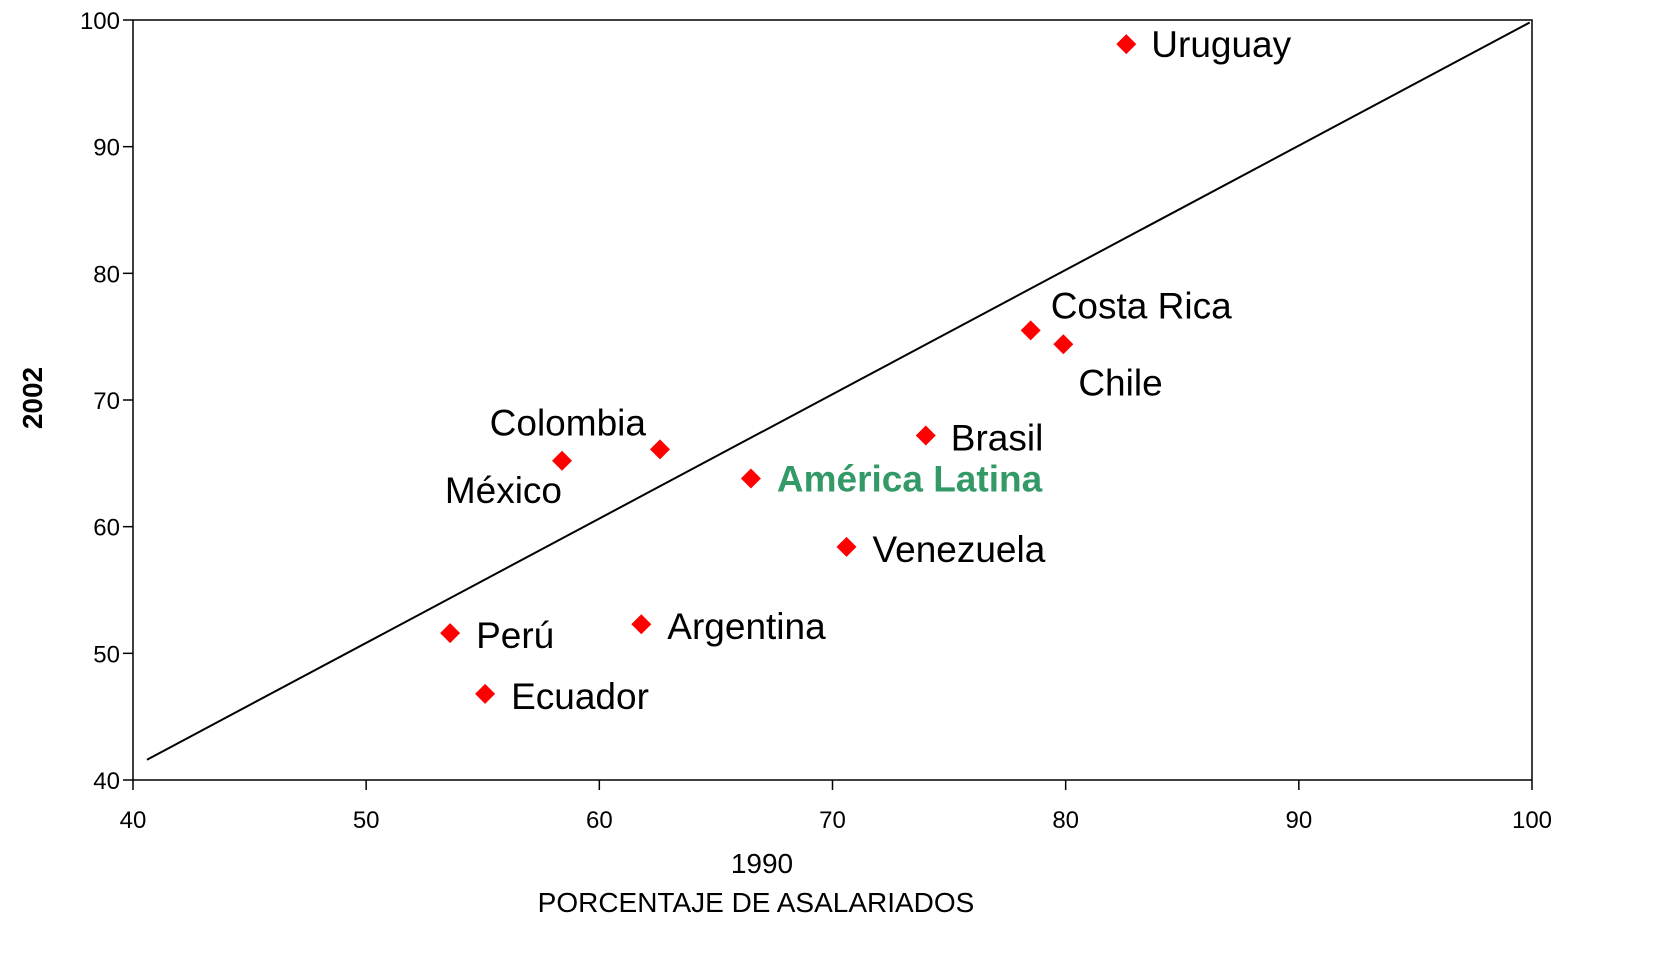 This screenshot has height=973, width=1665. I want to click on data-point-label: Uruguay, so click(1221, 44).